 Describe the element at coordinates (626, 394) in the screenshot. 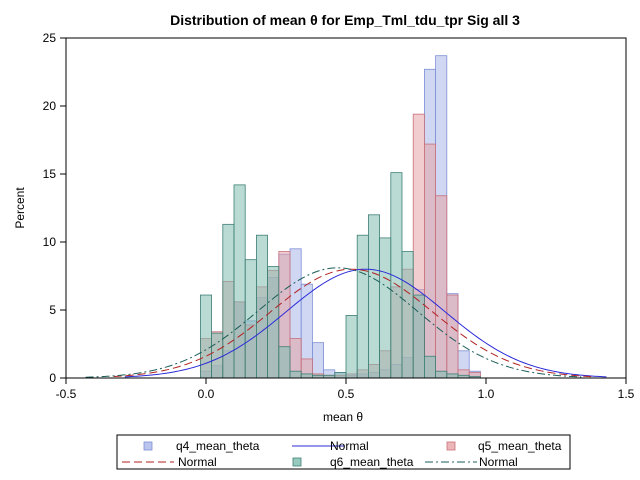

I see `x-tick-label: 1.5` at that location.